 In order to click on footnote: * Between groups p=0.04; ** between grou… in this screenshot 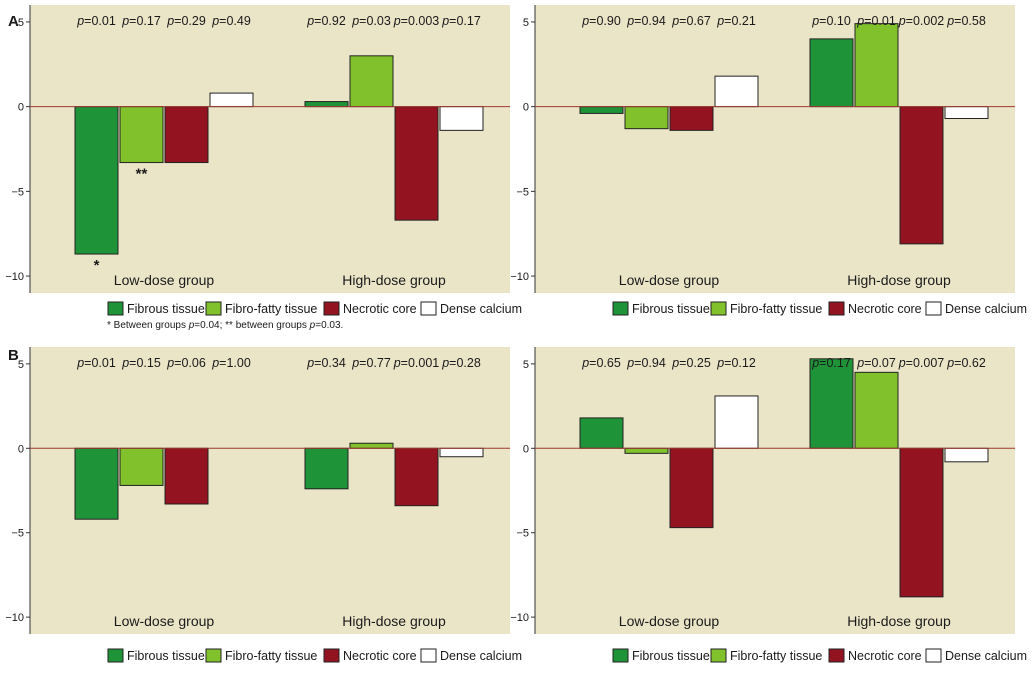, I will do `click(225, 325)`.